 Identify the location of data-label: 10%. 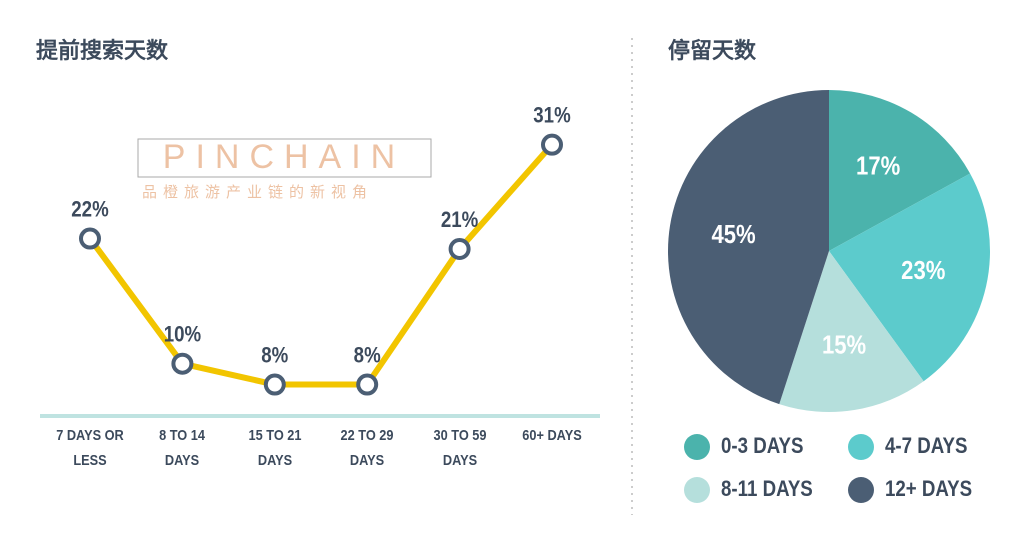
(182, 335).